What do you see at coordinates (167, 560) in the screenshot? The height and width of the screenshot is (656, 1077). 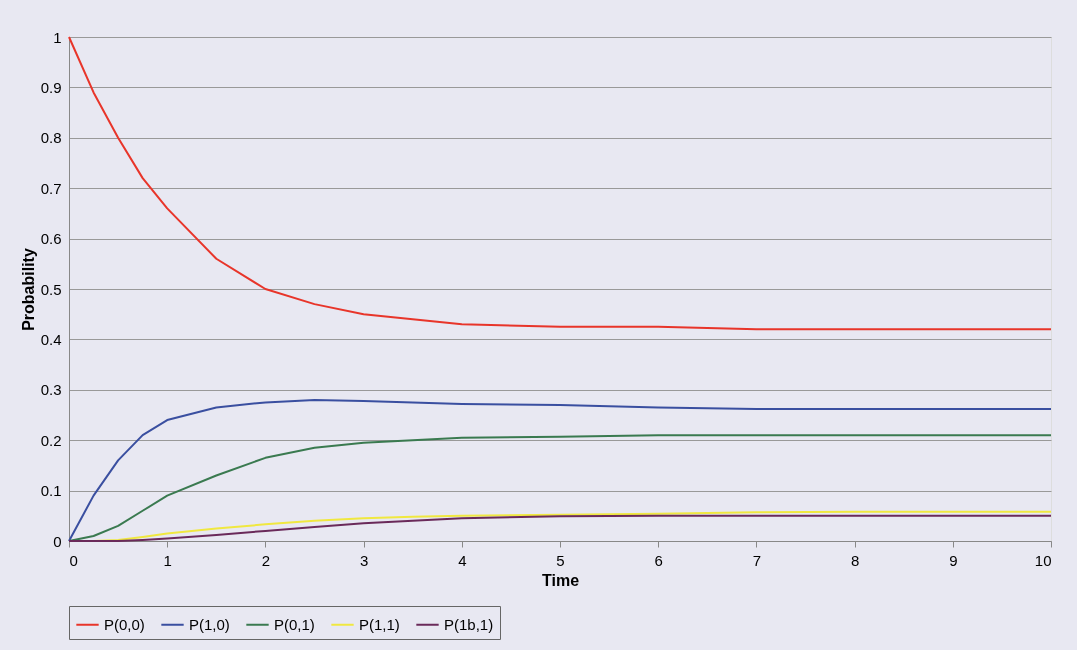 I see `x-tick-label: 1` at bounding box center [167, 560].